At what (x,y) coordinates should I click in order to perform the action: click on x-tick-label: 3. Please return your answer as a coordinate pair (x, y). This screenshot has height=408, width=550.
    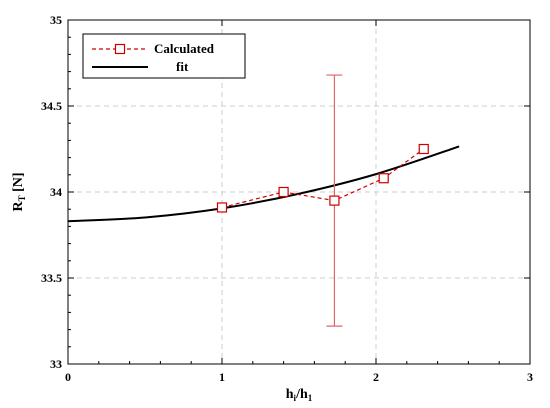
    Looking at the image, I should click on (530, 377).